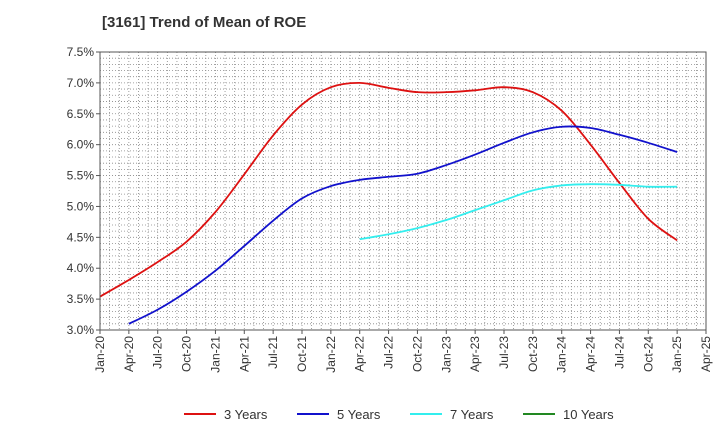 Image resolution: width=720 pixels, height=440 pixels. What do you see at coordinates (100, 354) in the screenshot?
I see `x-tick-label: Jan-20` at bounding box center [100, 354].